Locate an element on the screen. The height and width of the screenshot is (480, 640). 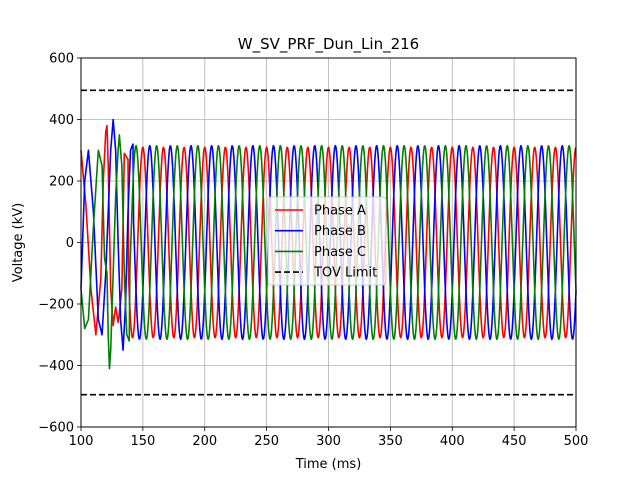
x-tick-label: 400 is located at coordinates (452, 441).